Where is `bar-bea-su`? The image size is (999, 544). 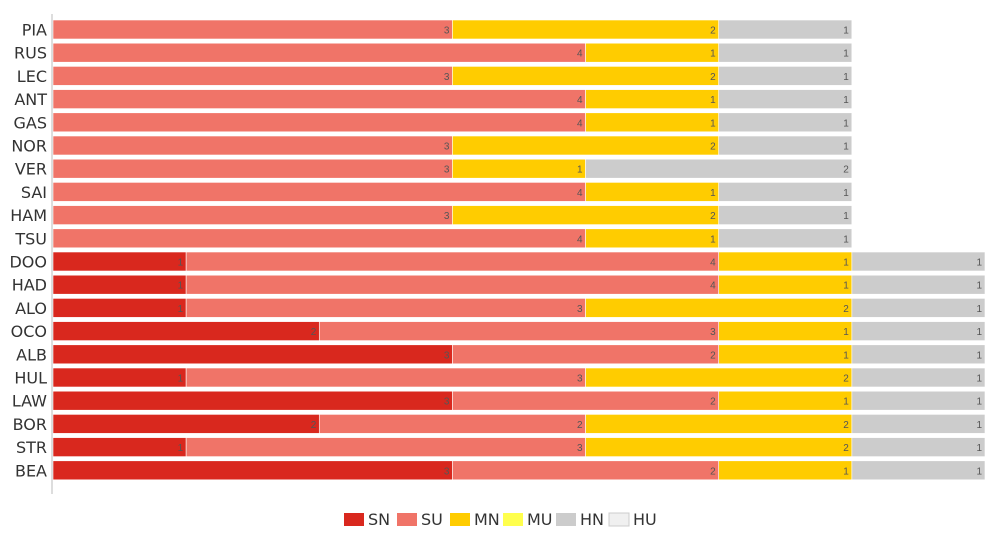
bar-bea-su is located at coordinates (586, 470).